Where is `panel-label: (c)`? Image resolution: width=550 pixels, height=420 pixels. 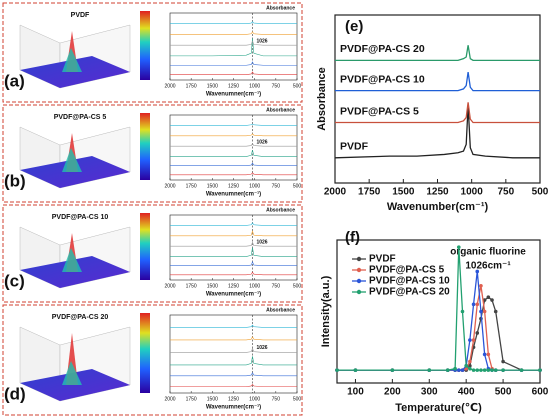 panel-label: (c) is located at coordinates (14, 280).